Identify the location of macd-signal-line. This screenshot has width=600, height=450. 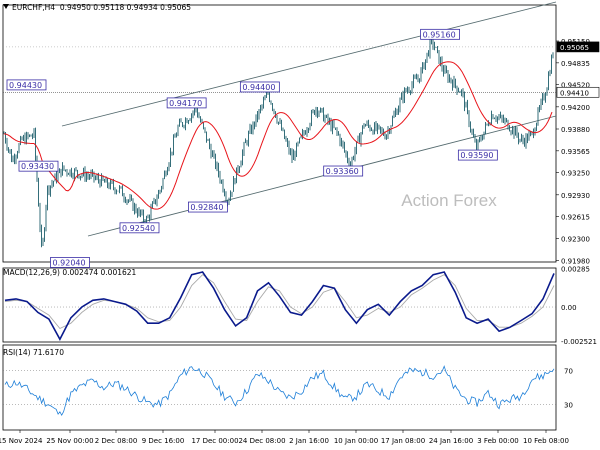
(279, 302).